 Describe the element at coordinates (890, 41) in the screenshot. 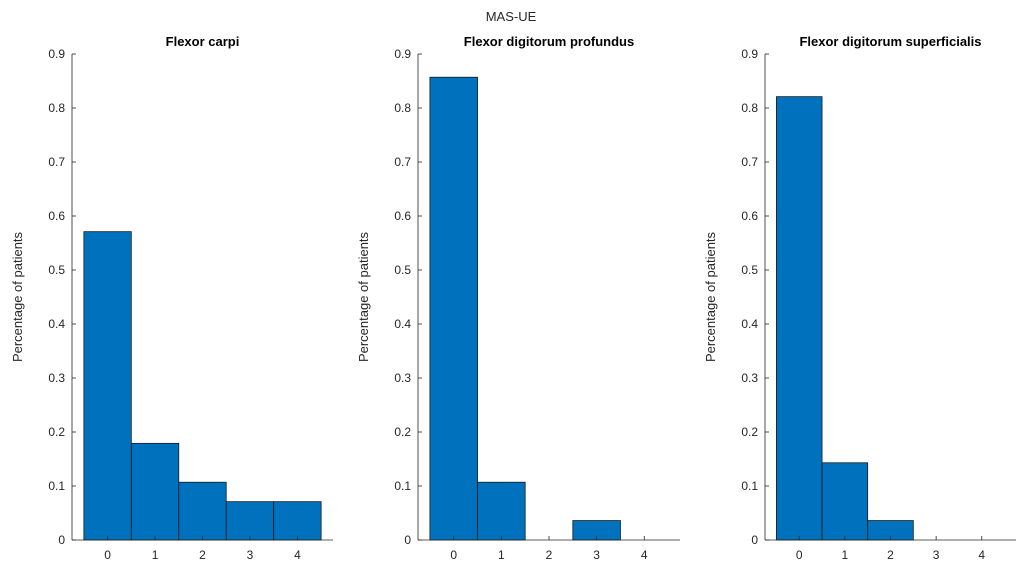

I see `subplot-title: Flexor digitorum superficialis` at that location.